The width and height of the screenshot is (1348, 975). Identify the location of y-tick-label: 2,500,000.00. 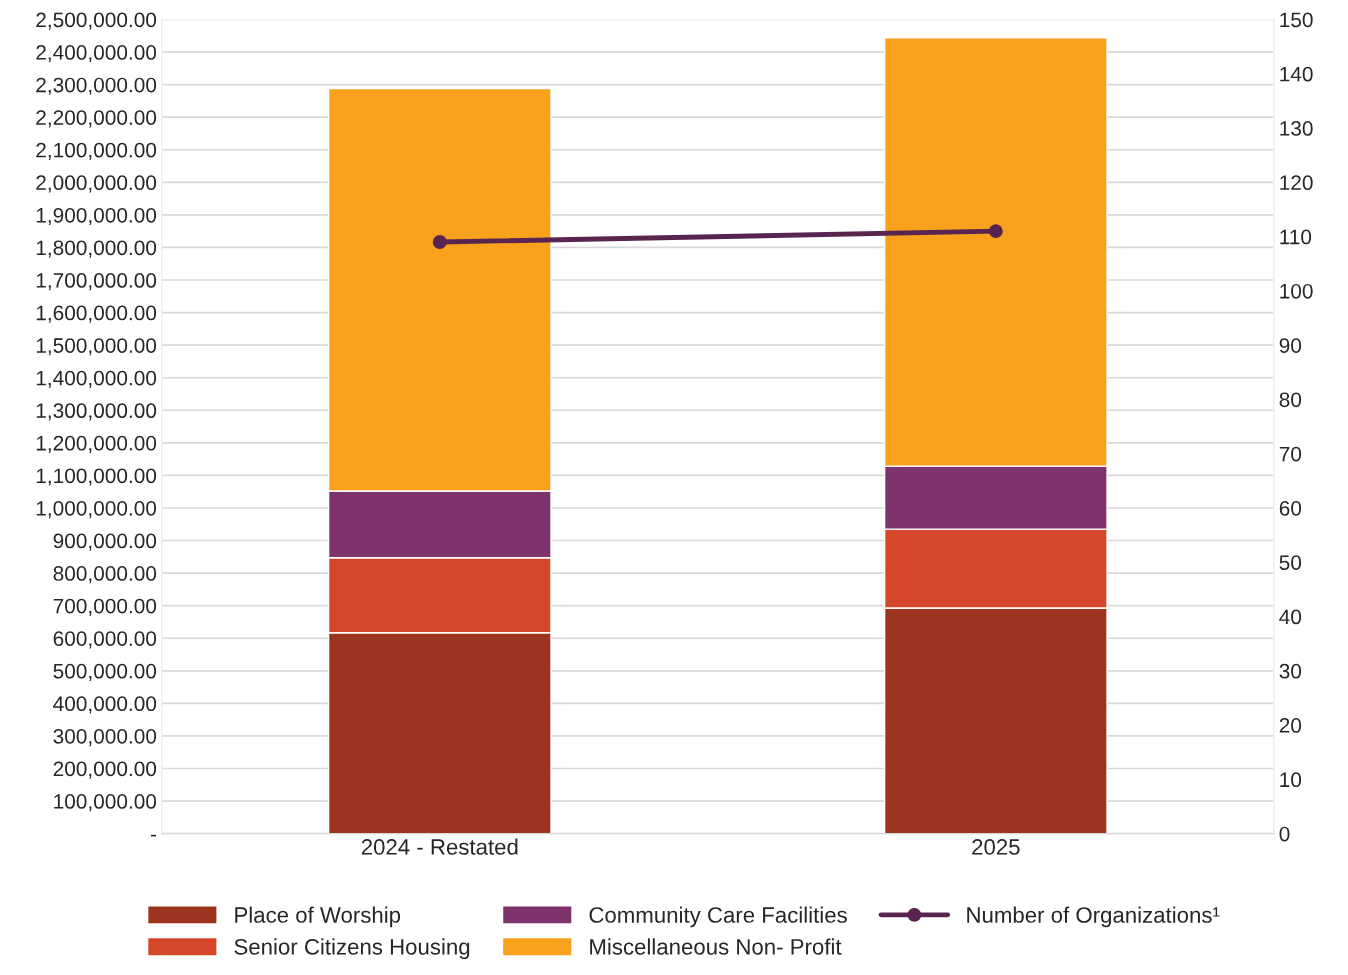
(96, 21).